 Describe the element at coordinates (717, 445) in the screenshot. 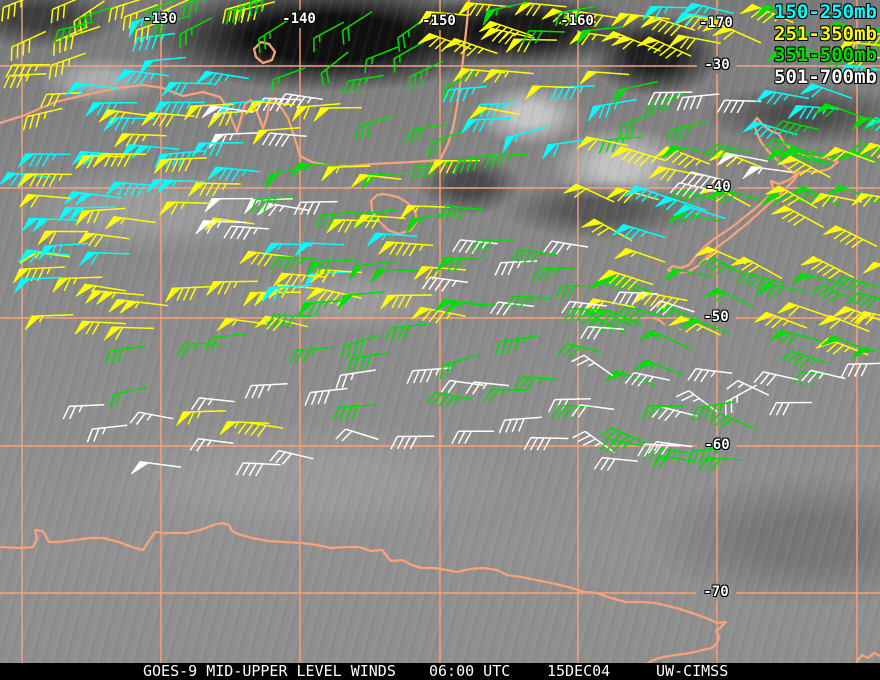

I see `grid-label: -60` at that location.